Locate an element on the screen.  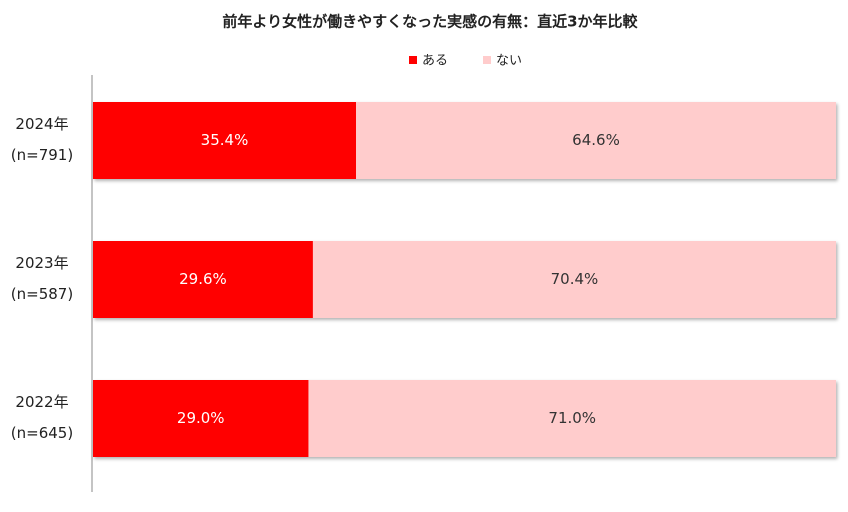
value-label: 71.0% is located at coordinates (572, 418).